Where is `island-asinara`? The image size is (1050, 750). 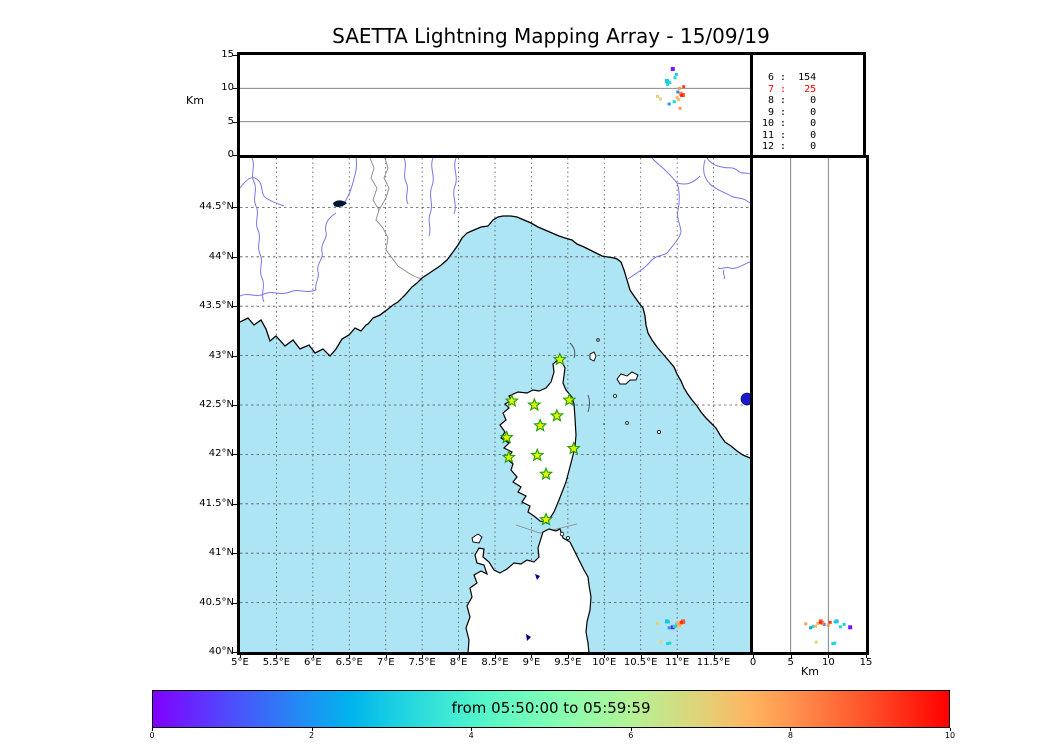
island-asinara is located at coordinates (477, 538).